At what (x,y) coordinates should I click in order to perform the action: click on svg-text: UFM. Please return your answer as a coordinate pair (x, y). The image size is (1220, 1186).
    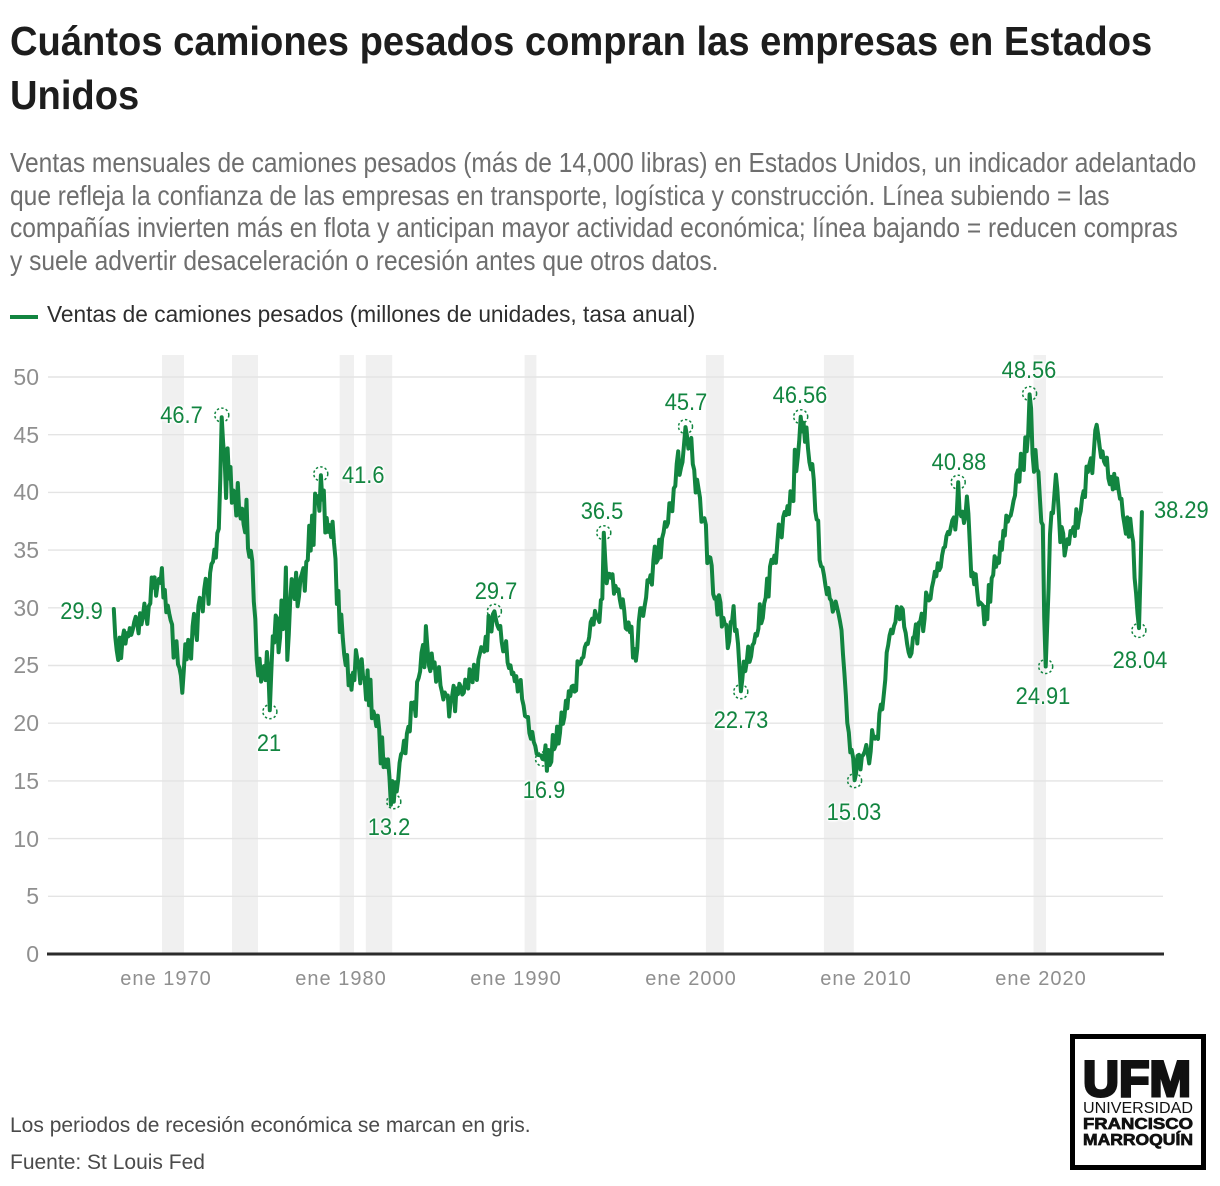
    Looking at the image, I should click on (1137, 1079).